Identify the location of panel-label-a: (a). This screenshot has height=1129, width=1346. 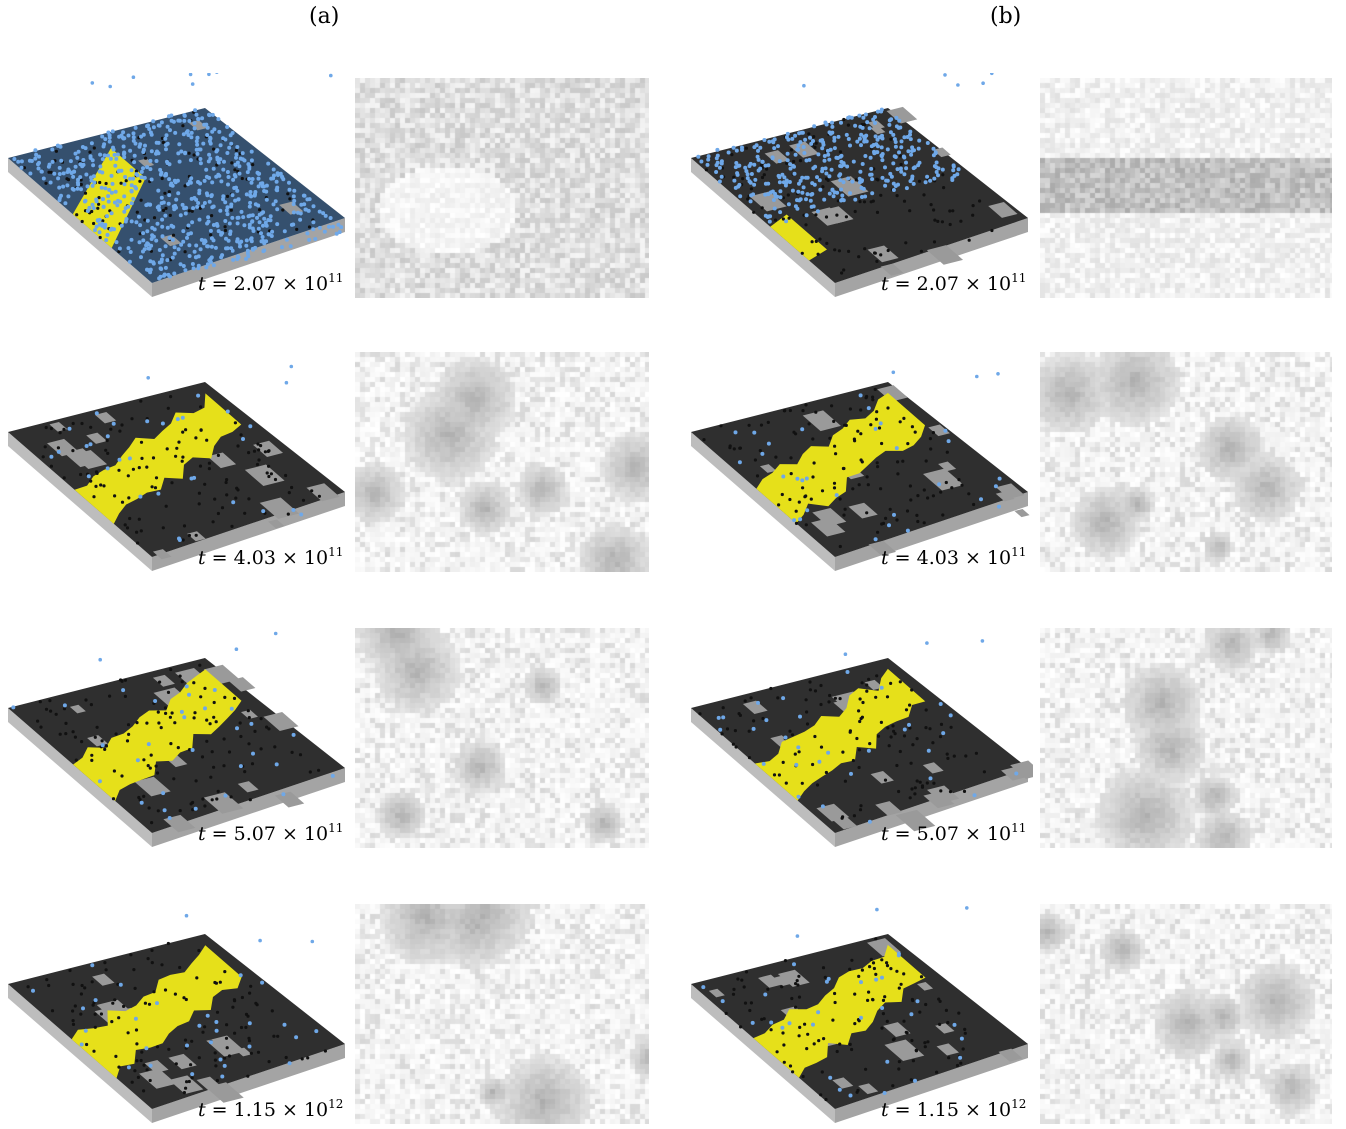
(324, 16).